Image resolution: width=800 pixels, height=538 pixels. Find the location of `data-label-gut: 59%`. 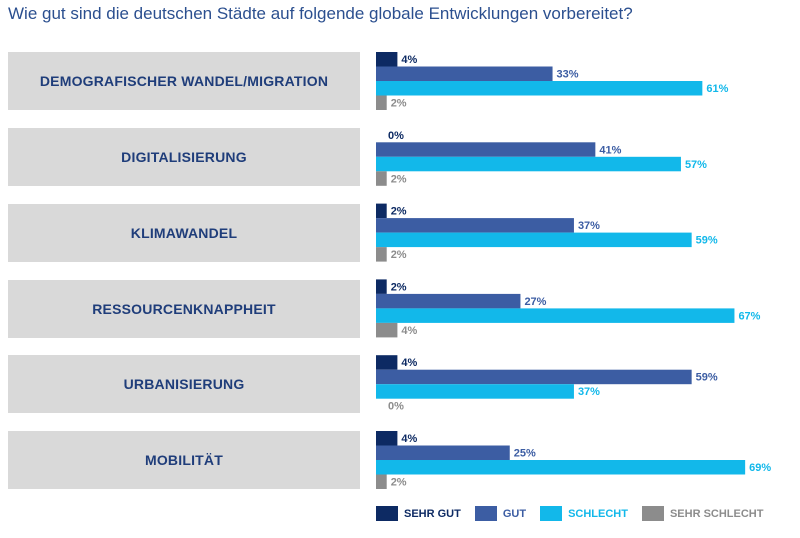

data-label-gut: 59% is located at coordinates (707, 378).